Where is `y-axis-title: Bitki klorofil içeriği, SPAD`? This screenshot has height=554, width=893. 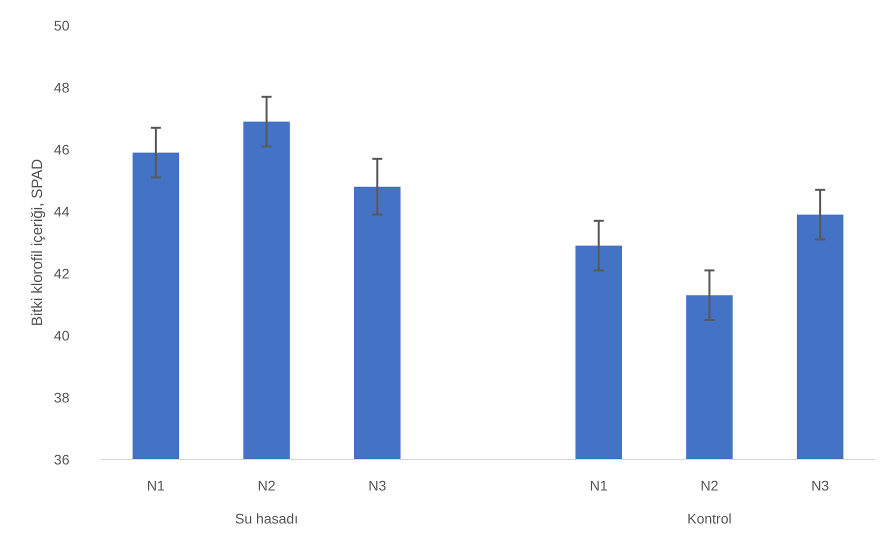 y-axis-title: Bitki klorofil içeriği, SPAD is located at coordinates (37, 242).